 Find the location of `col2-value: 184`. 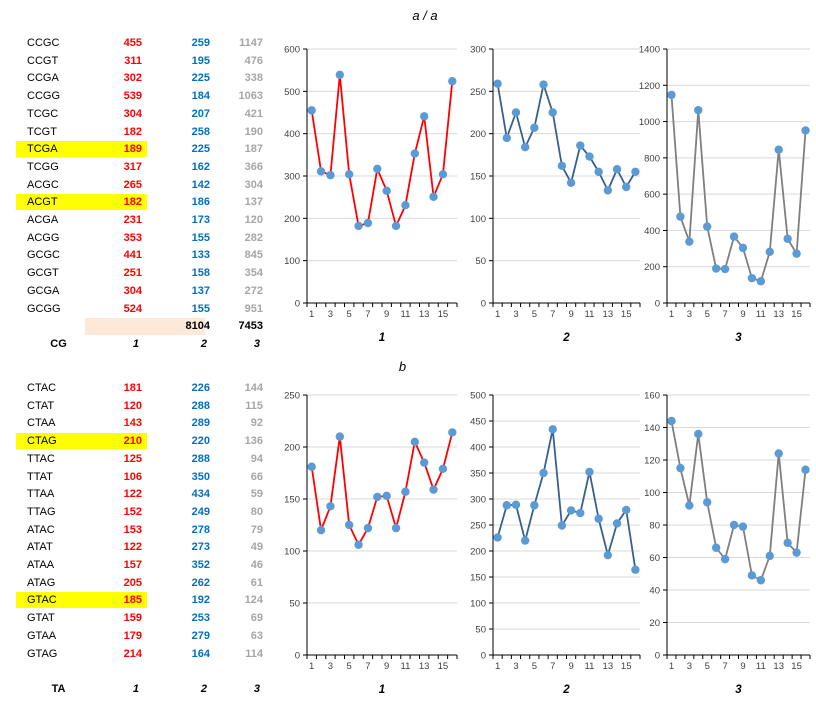

col2-value: 184 is located at coordinates (200, 96).